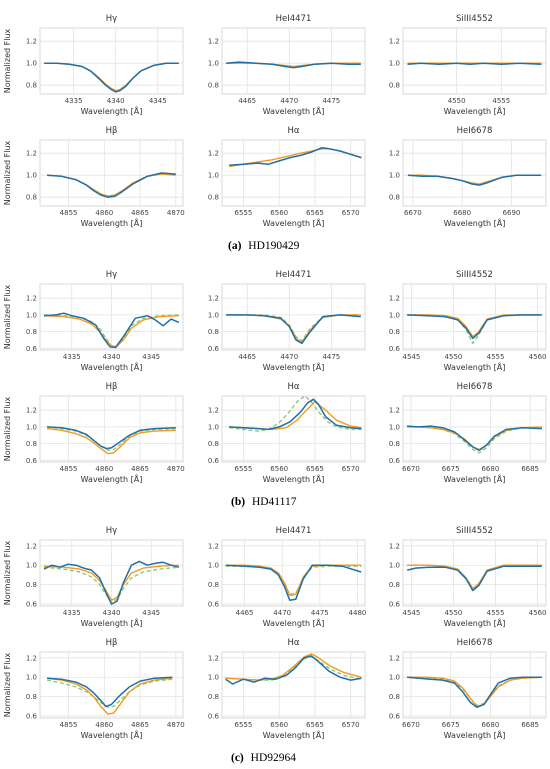 Image resolution: width=550 pixels, height=769 pixels. What do you see at coordinates (176, 213) in the screenshot?
I see `x-tick-label: 4870` at bounding box center [176, 213].